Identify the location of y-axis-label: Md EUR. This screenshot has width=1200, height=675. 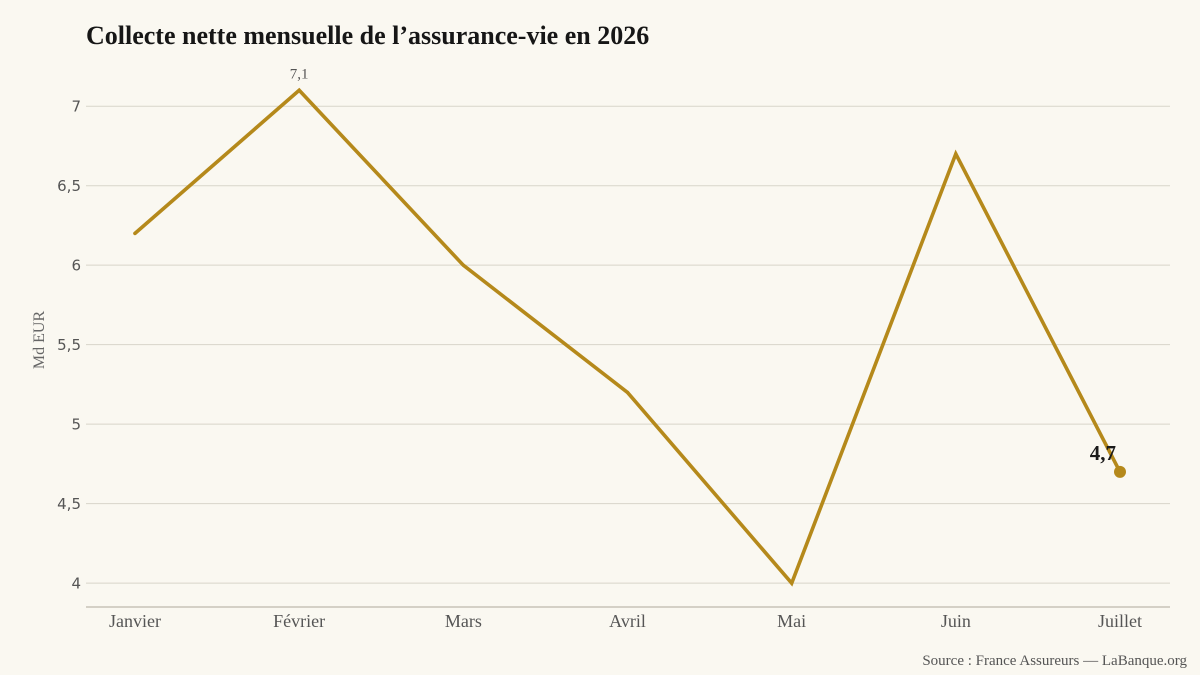
(39, 340).